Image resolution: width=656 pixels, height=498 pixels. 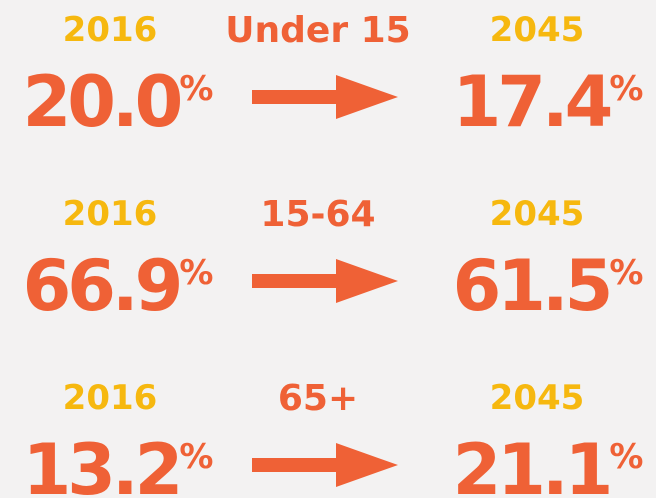 I want to click on percentage: 13.2%, so click(x=118, y=463).